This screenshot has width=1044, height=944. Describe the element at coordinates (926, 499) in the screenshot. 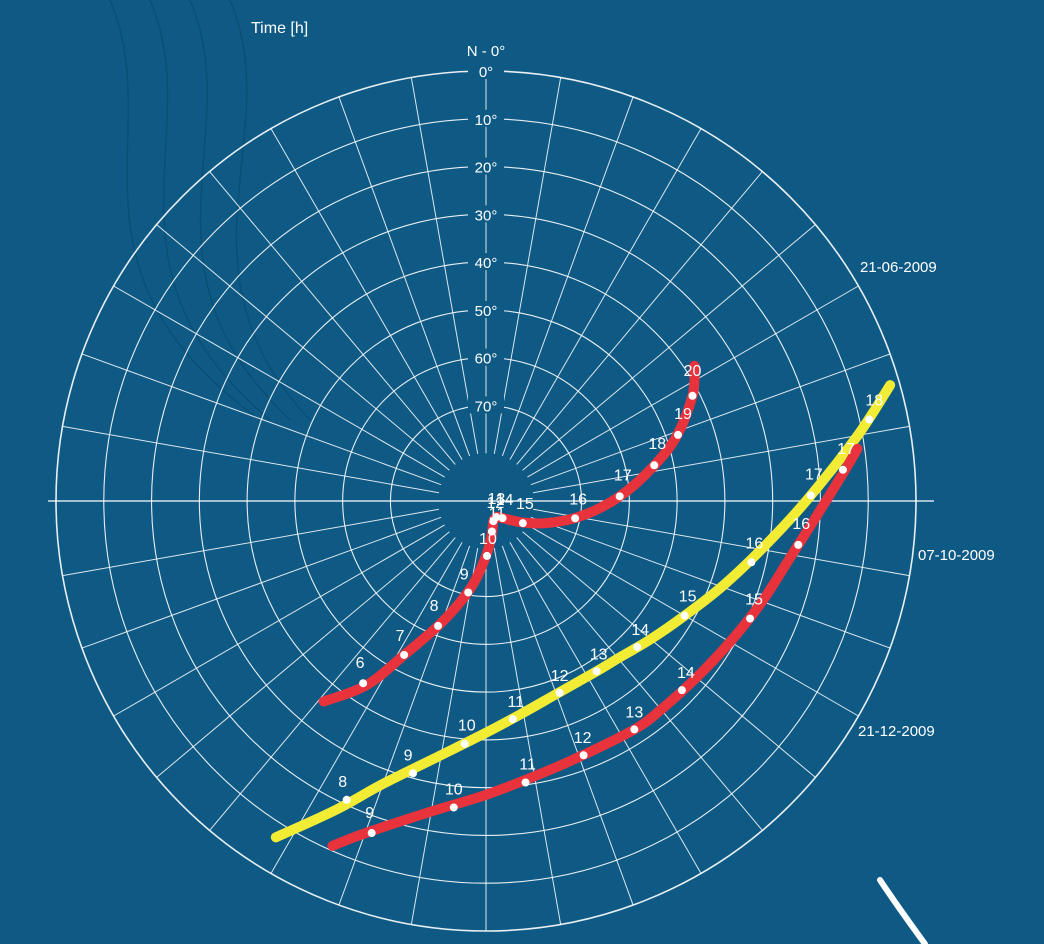

I see `series-labels: 21-06-2009 07-10-2009 21-12-2009` at that location.